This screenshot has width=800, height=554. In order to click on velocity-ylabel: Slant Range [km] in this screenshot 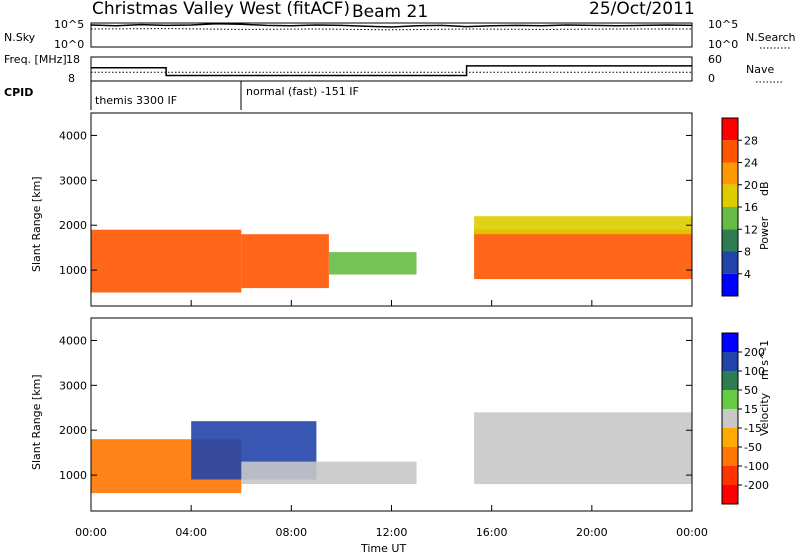, I will do `click(36, 422)`.